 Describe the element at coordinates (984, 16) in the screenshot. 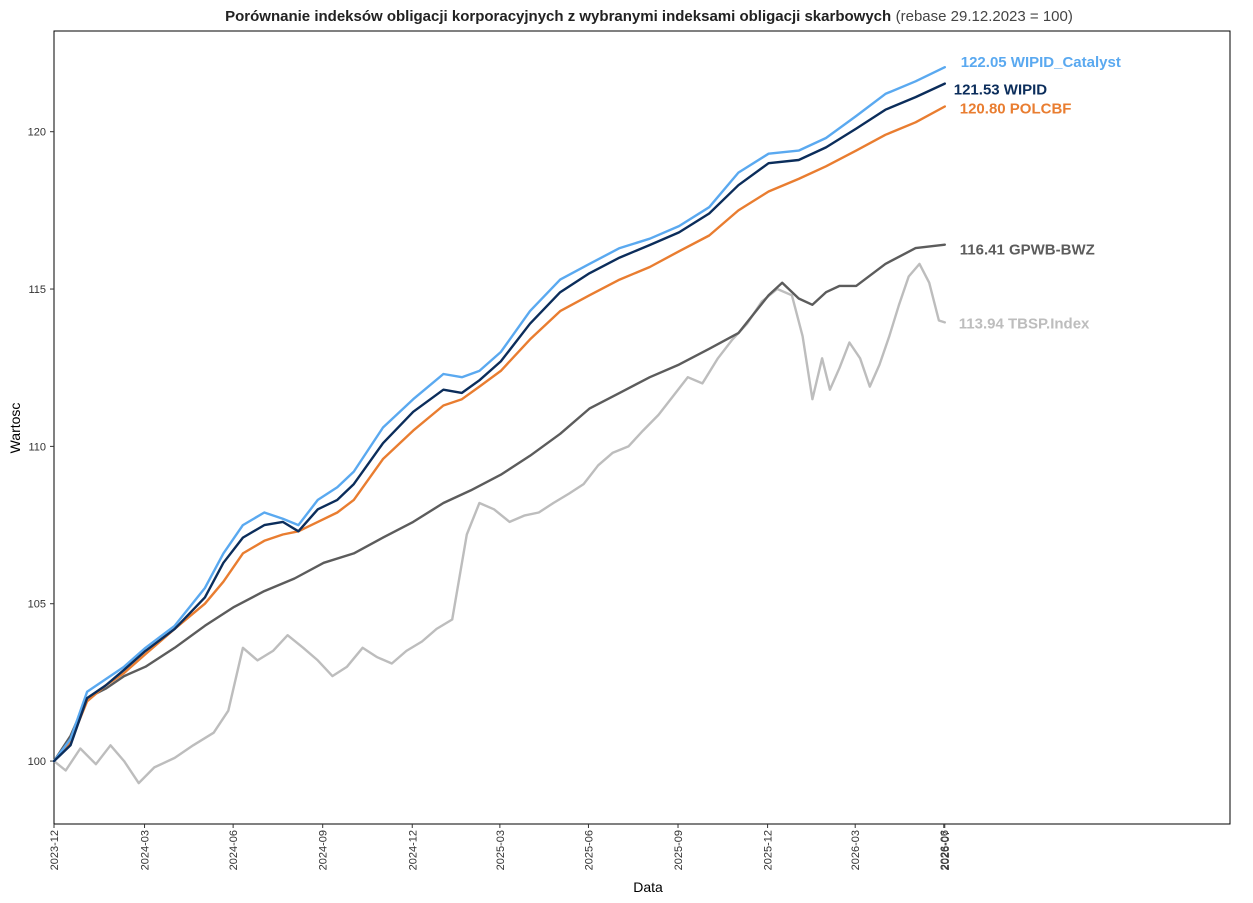

I see `chart-subtitle: (rebase 29.12.2023 = 100)` at that location.